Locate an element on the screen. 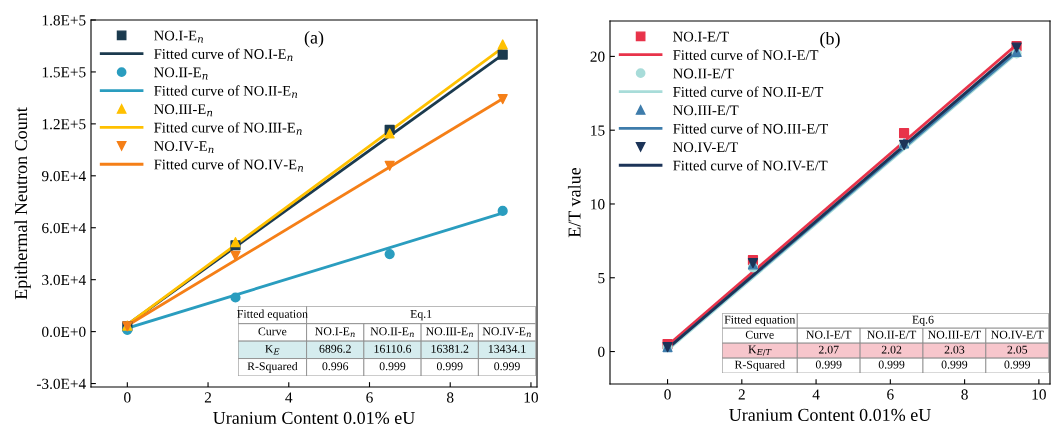  y-tick-label: 0.0E+0 is located at coordinates (64, 332).